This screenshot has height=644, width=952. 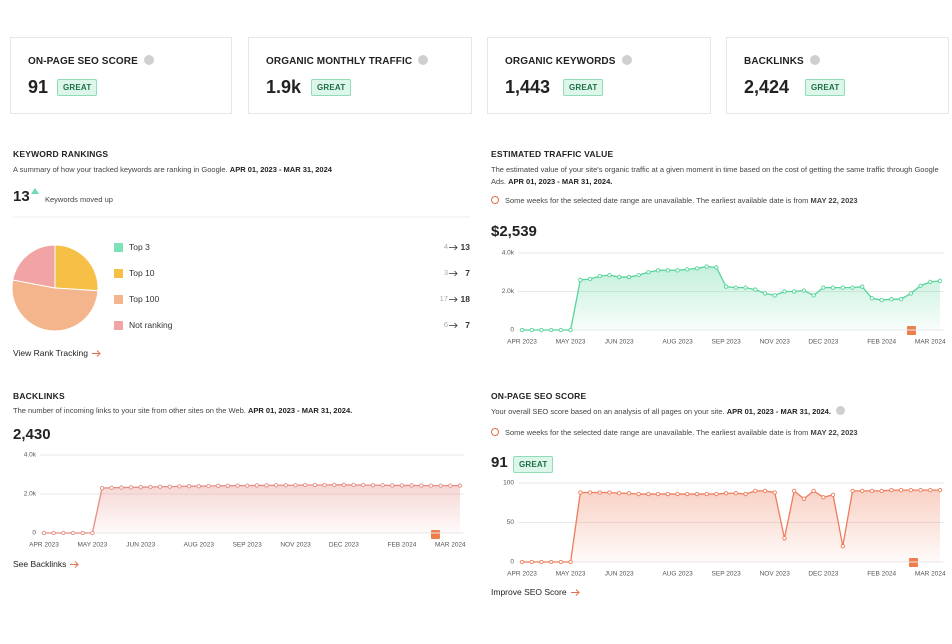 I want to click on x-tick-label: MAY 2023, so click(x=92, y=545).